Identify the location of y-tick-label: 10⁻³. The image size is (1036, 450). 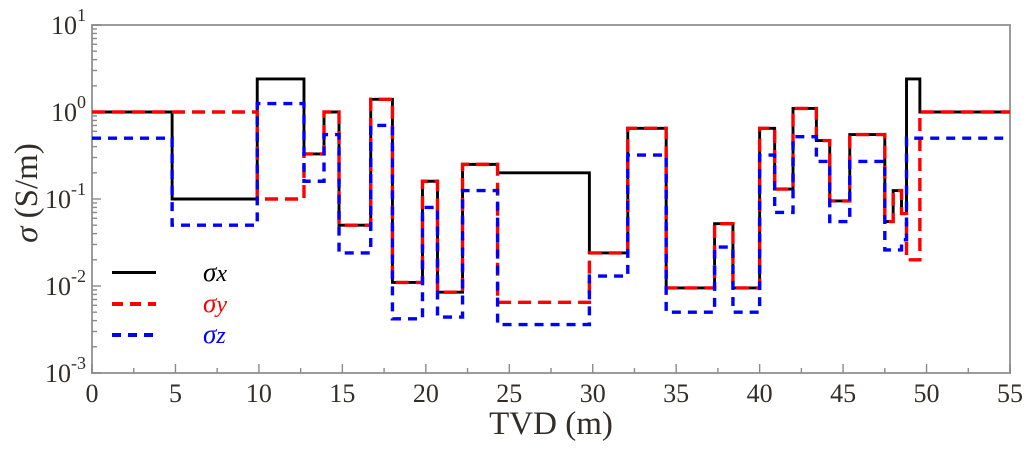
(65, 370).